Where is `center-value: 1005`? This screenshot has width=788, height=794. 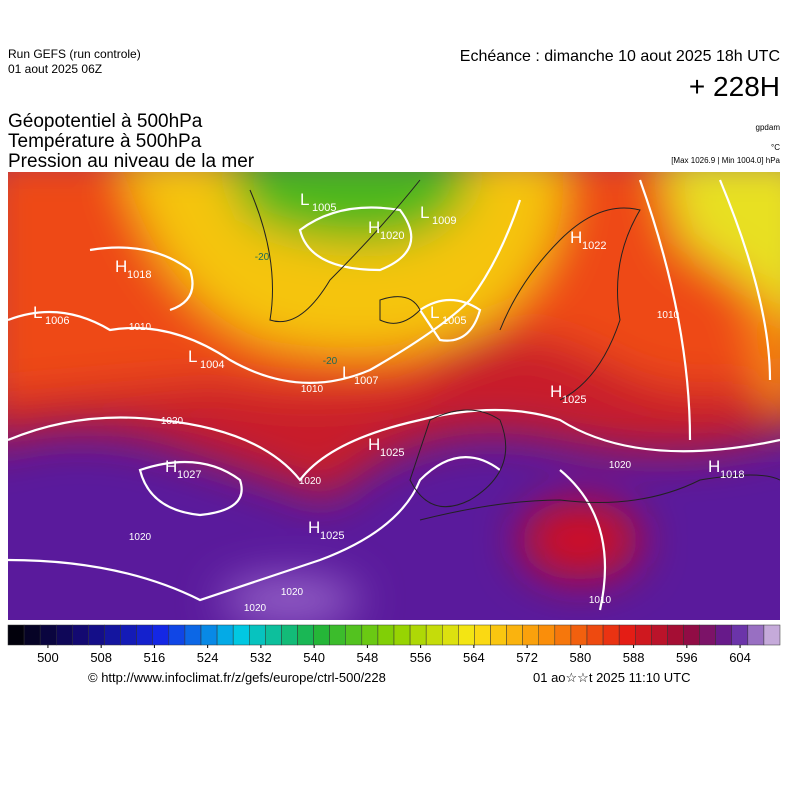 center-value: 1005 is located at coordinates (454, 321).